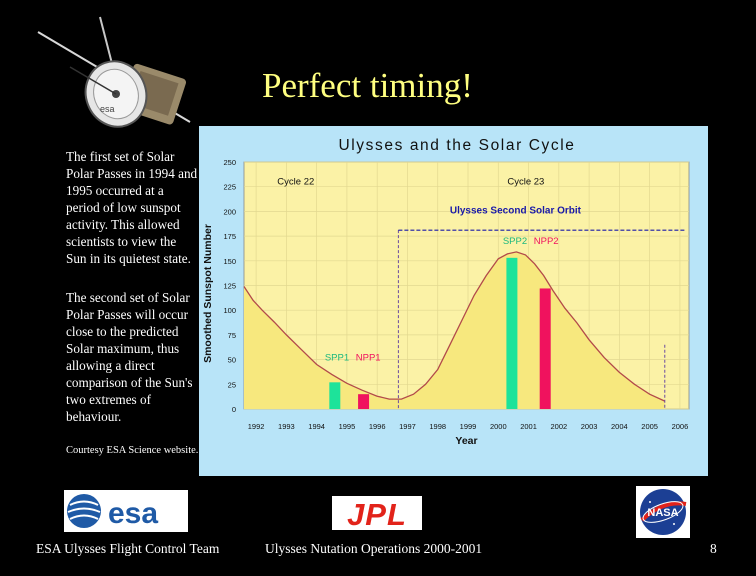  I want to click on pass-bar-spp2, so click(512, 333).